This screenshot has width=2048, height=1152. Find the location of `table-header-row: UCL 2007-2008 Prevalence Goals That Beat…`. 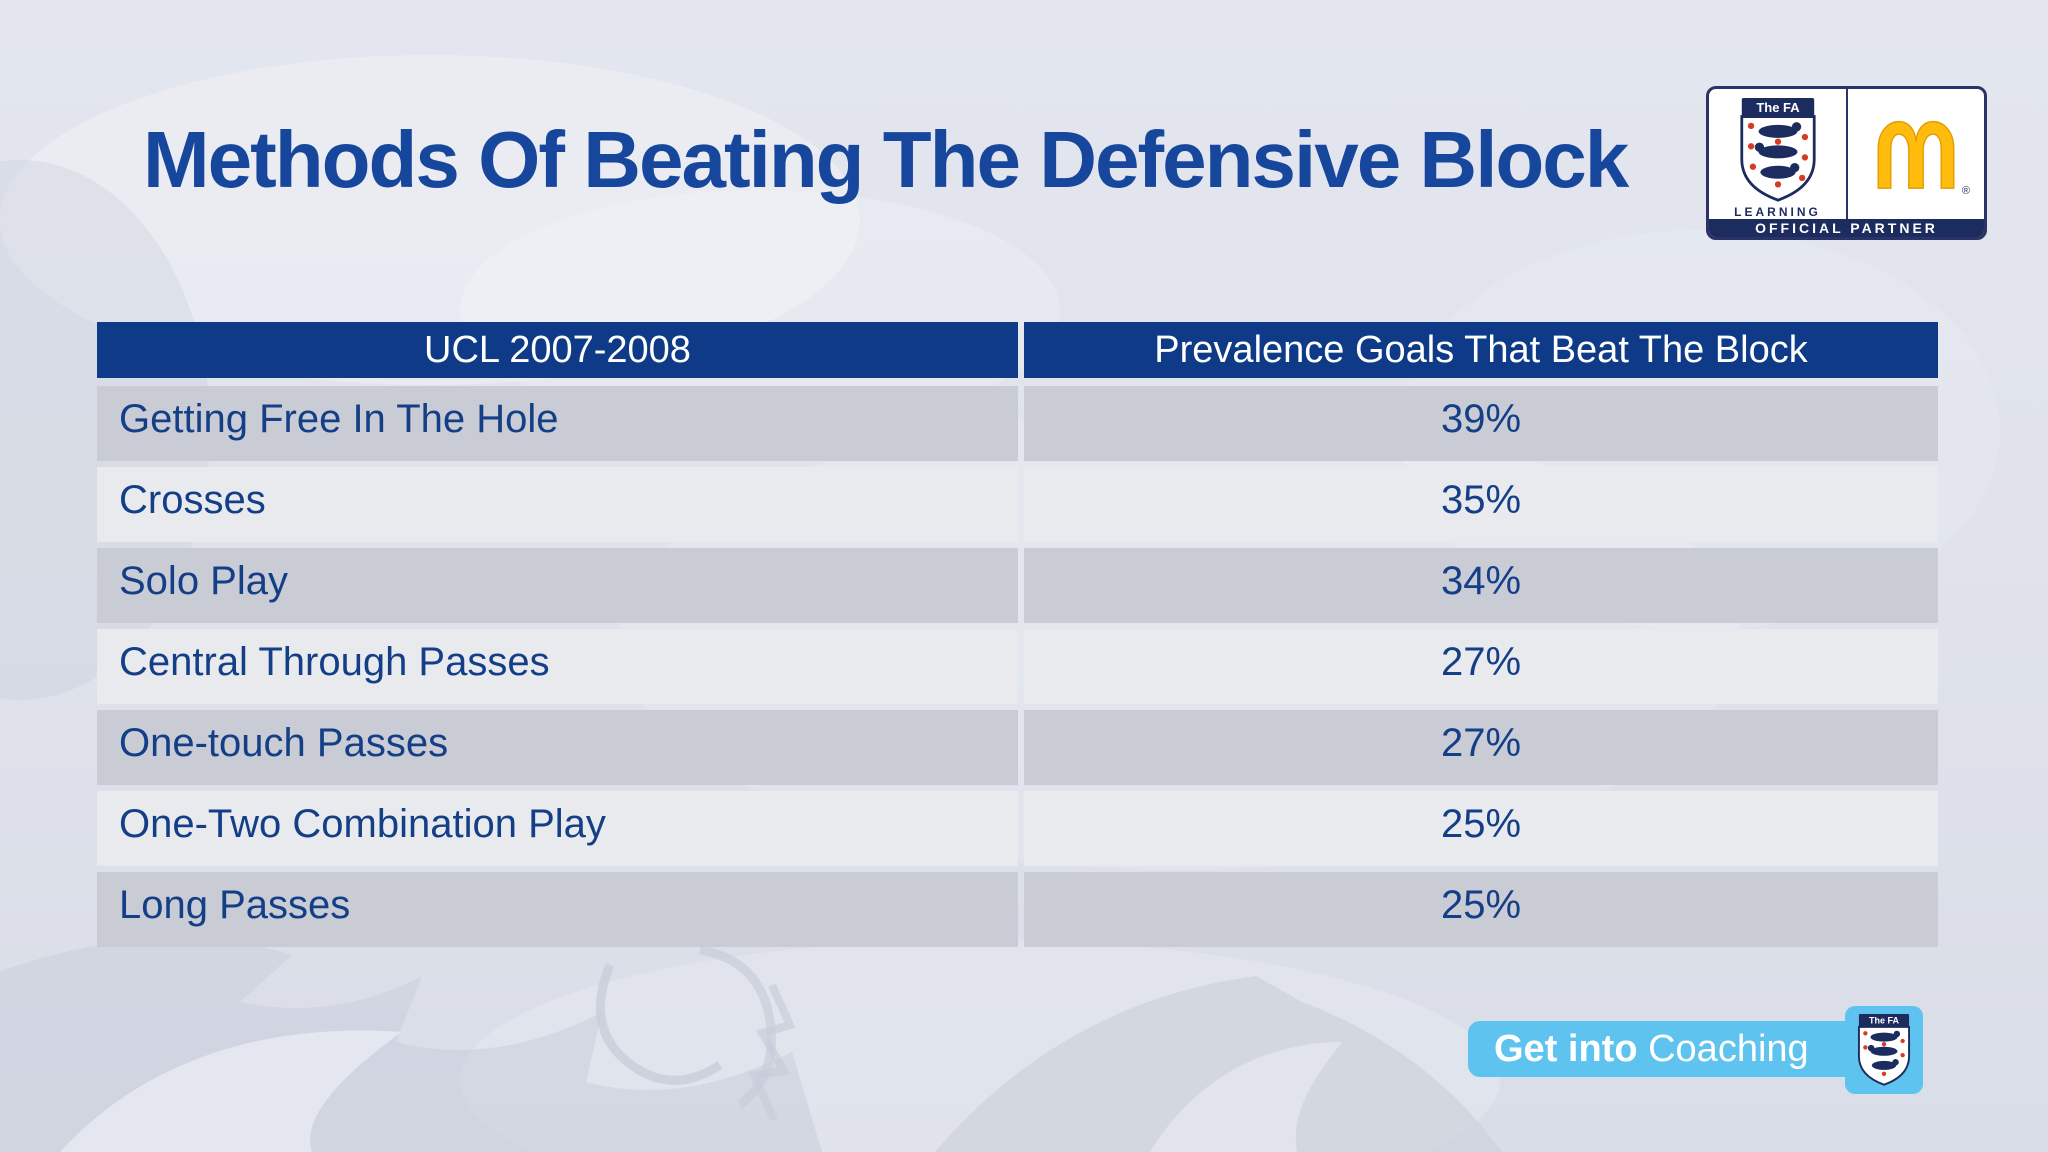

table-header-row: UCL 2007-2008 Prevalence Goals That Beat… is located at coordinates (1017, 354).